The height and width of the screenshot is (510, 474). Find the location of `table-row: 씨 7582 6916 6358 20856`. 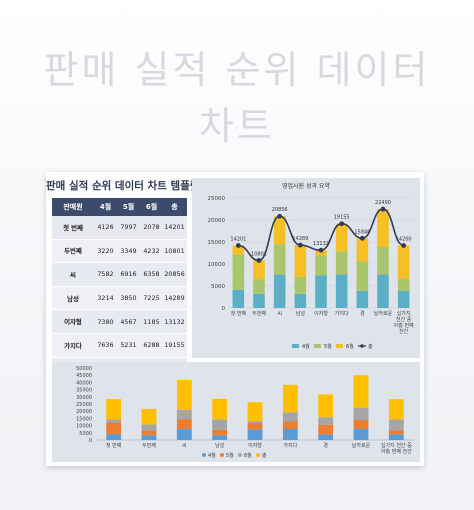

table-row: 씨 7582 6916 6358 20856 is located at coordinates (119, 275).